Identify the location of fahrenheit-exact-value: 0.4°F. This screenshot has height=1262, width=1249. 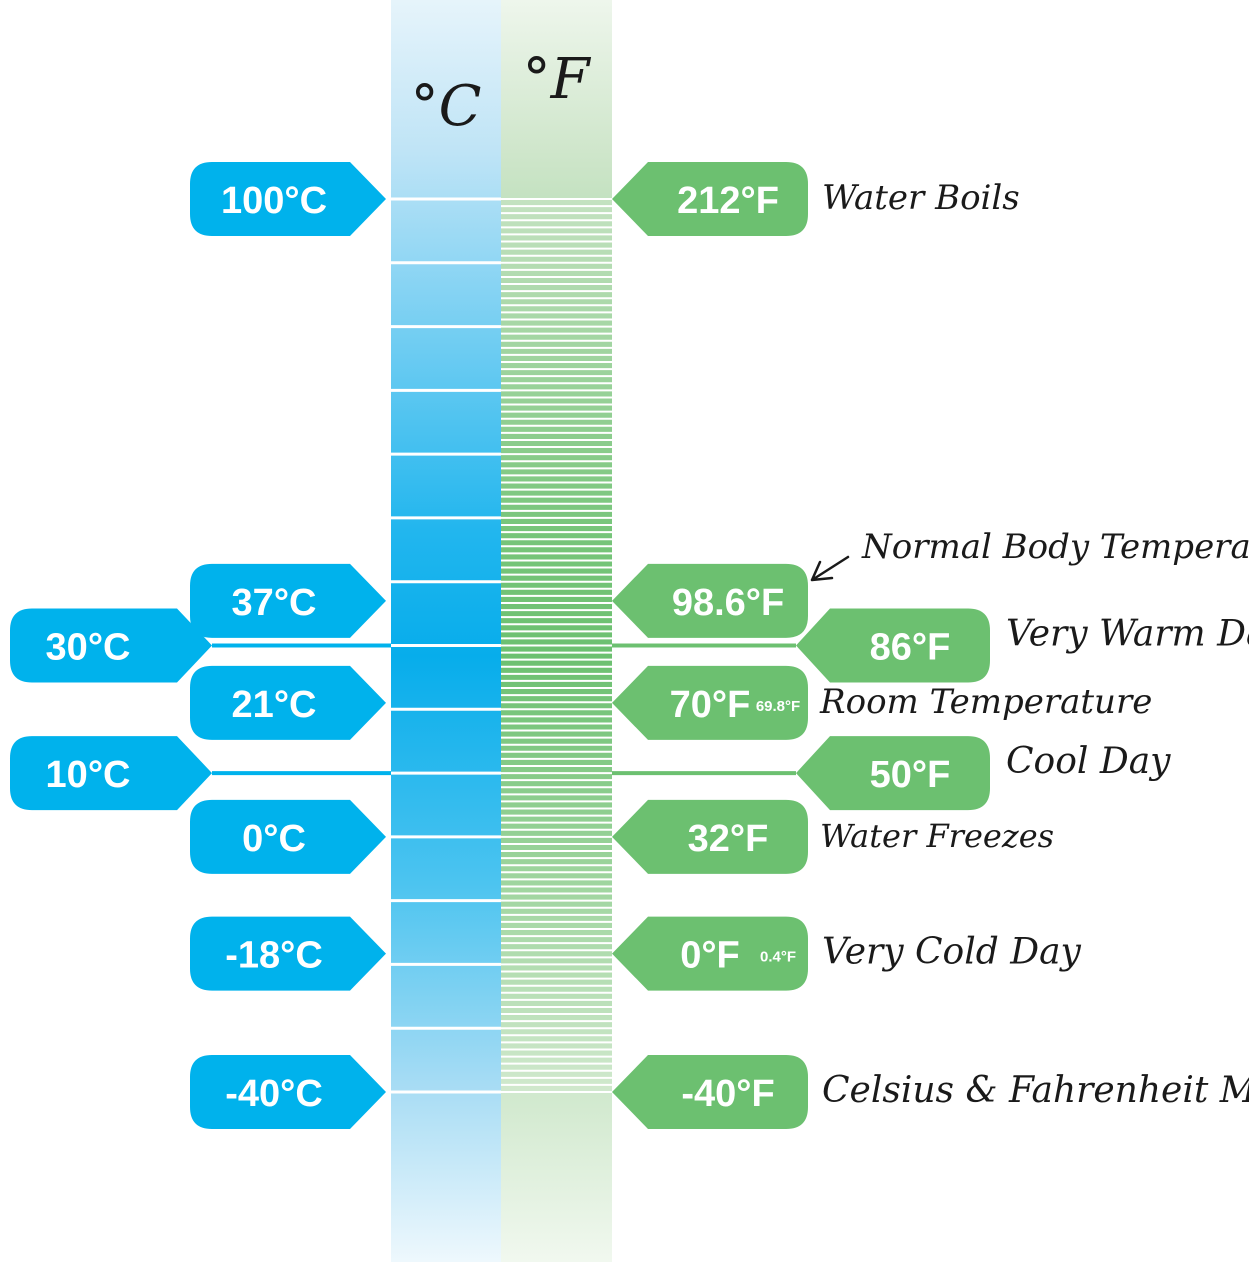
(778, 957).